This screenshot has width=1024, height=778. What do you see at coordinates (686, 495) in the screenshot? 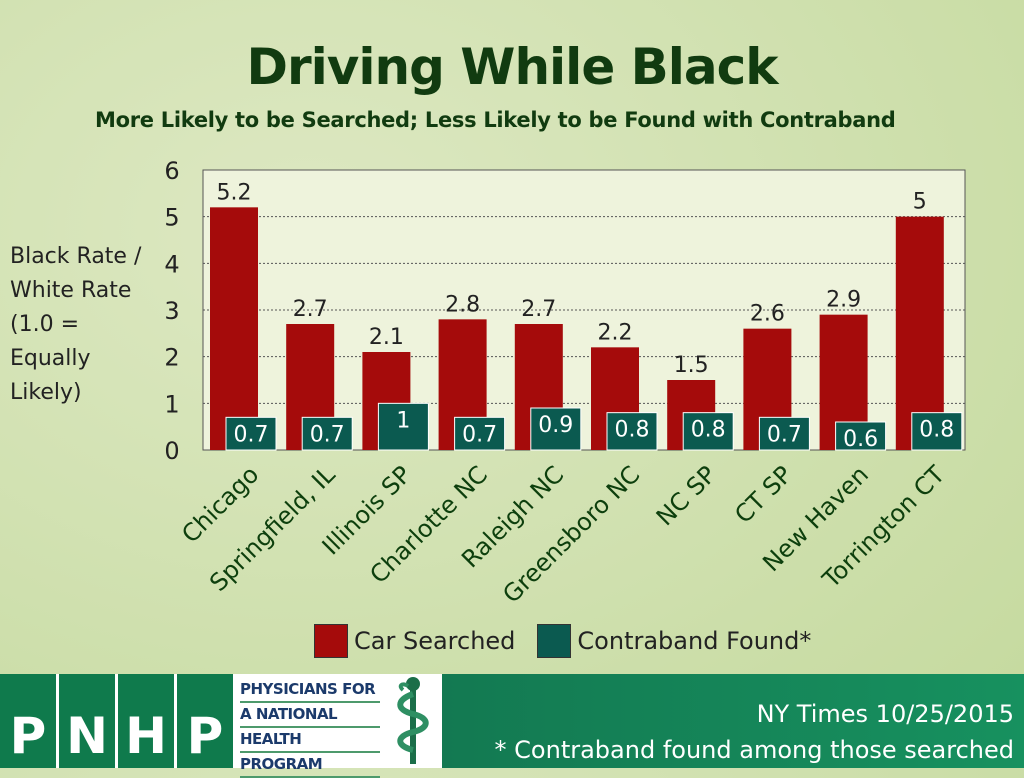
I see `x-tick-label: NC SP` at bounding box center [686, 495].